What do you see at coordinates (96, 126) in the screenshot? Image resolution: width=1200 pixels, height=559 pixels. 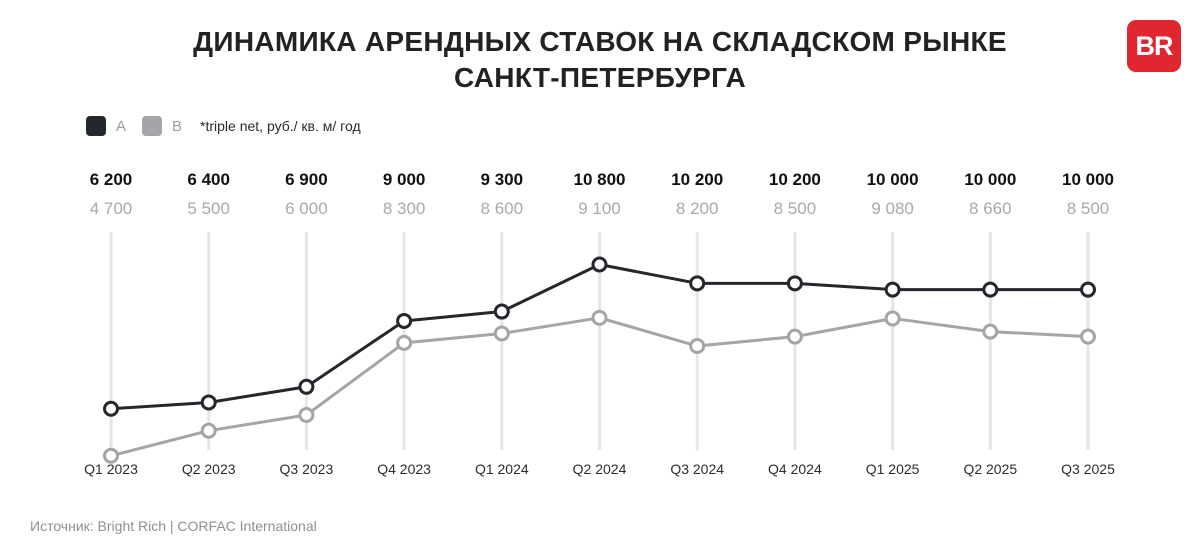 I see `legend-swatch-a` at bounding box center [96, 126].